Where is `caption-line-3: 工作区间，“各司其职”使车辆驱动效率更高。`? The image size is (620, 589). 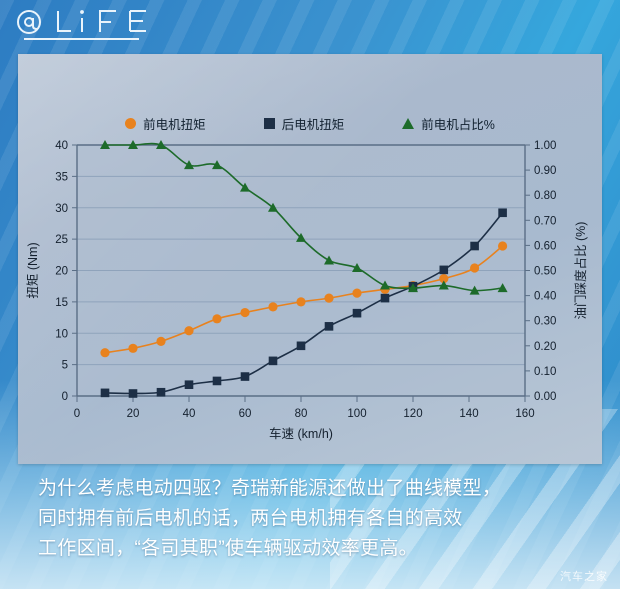
caption-line-3: 工作区间，“各司其职”使车辆驱动效率更高。 is located at coordinates (228, 548).